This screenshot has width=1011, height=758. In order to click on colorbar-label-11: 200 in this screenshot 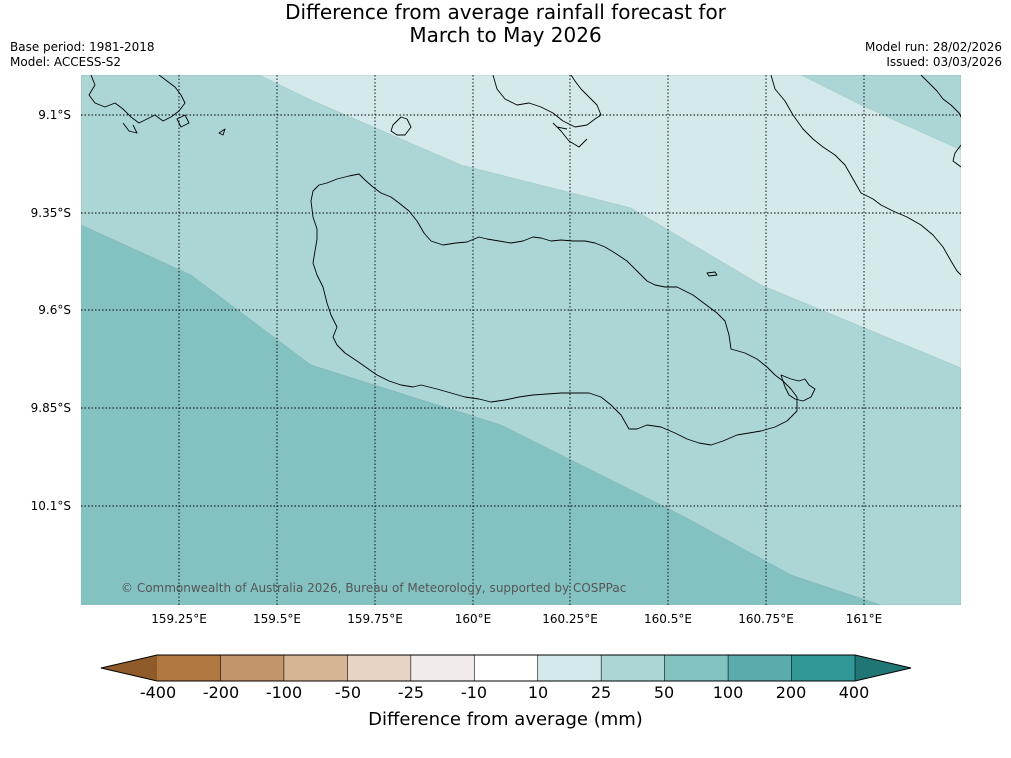, I will do `click(791, 692)`.